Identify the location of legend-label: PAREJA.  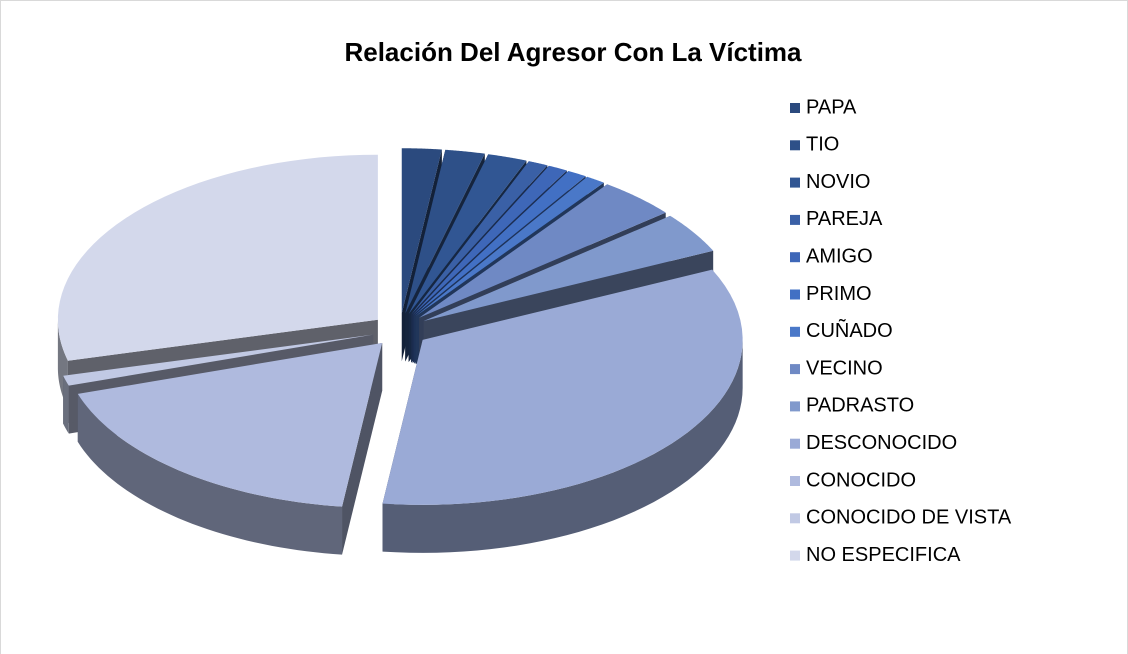
(844, 219).